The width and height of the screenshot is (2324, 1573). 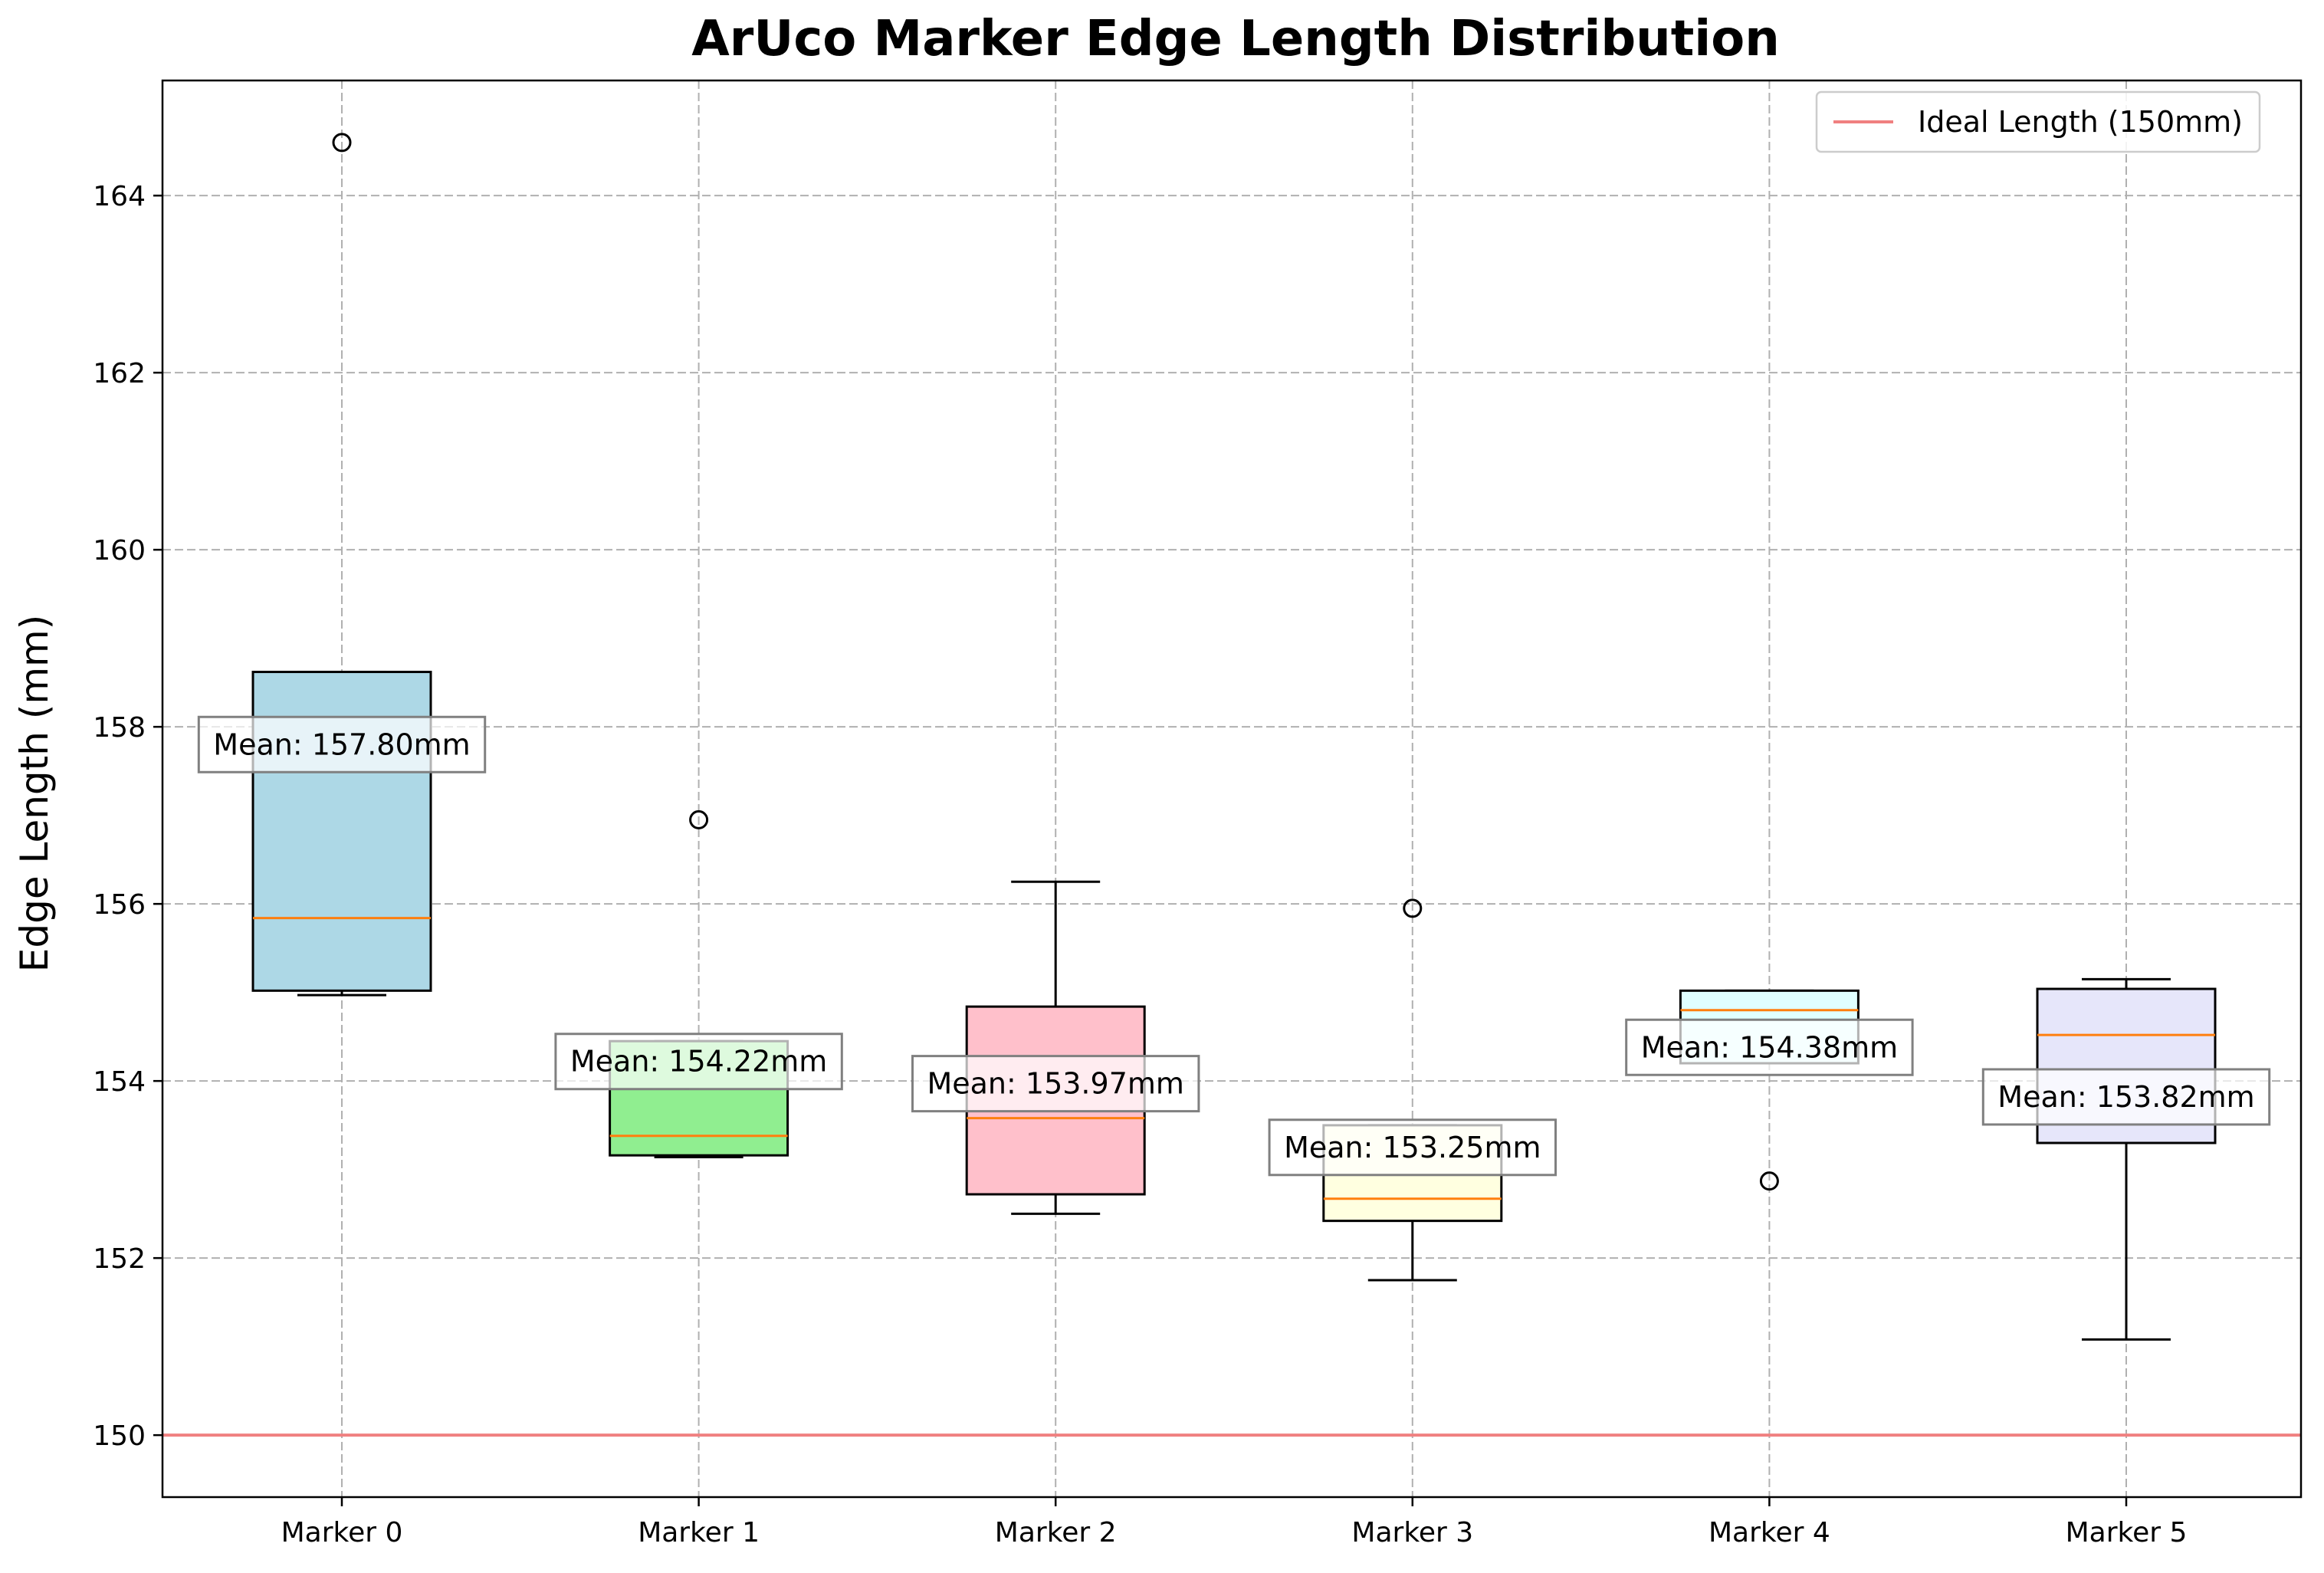 What do you see at coordinates (119, 373) in the screenshot?
I see `y-tick-label: 162` at bounding box center [119, 373].